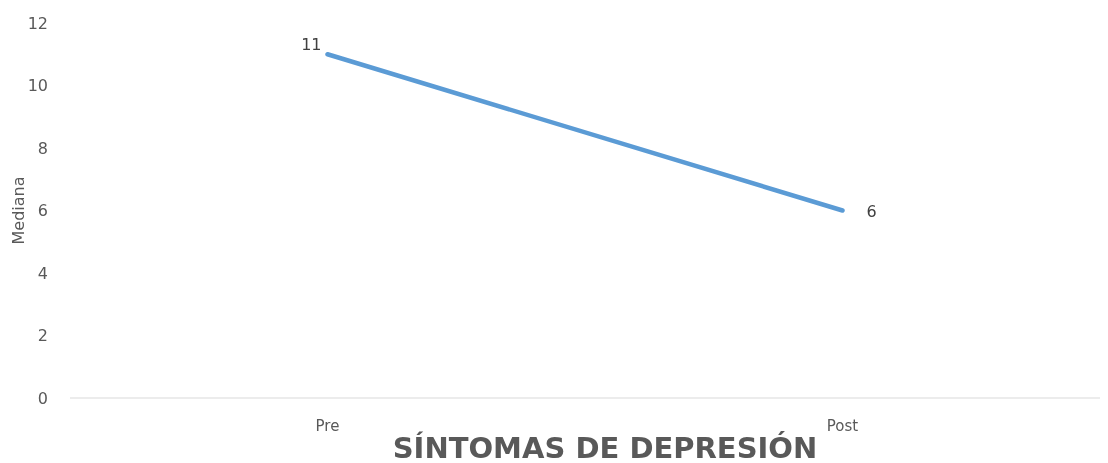 The width and height of the screenshot is (1108, 463). Describe the element at coordinates (311, 45) in the screenshot. I see `data-label: 11` at that location.